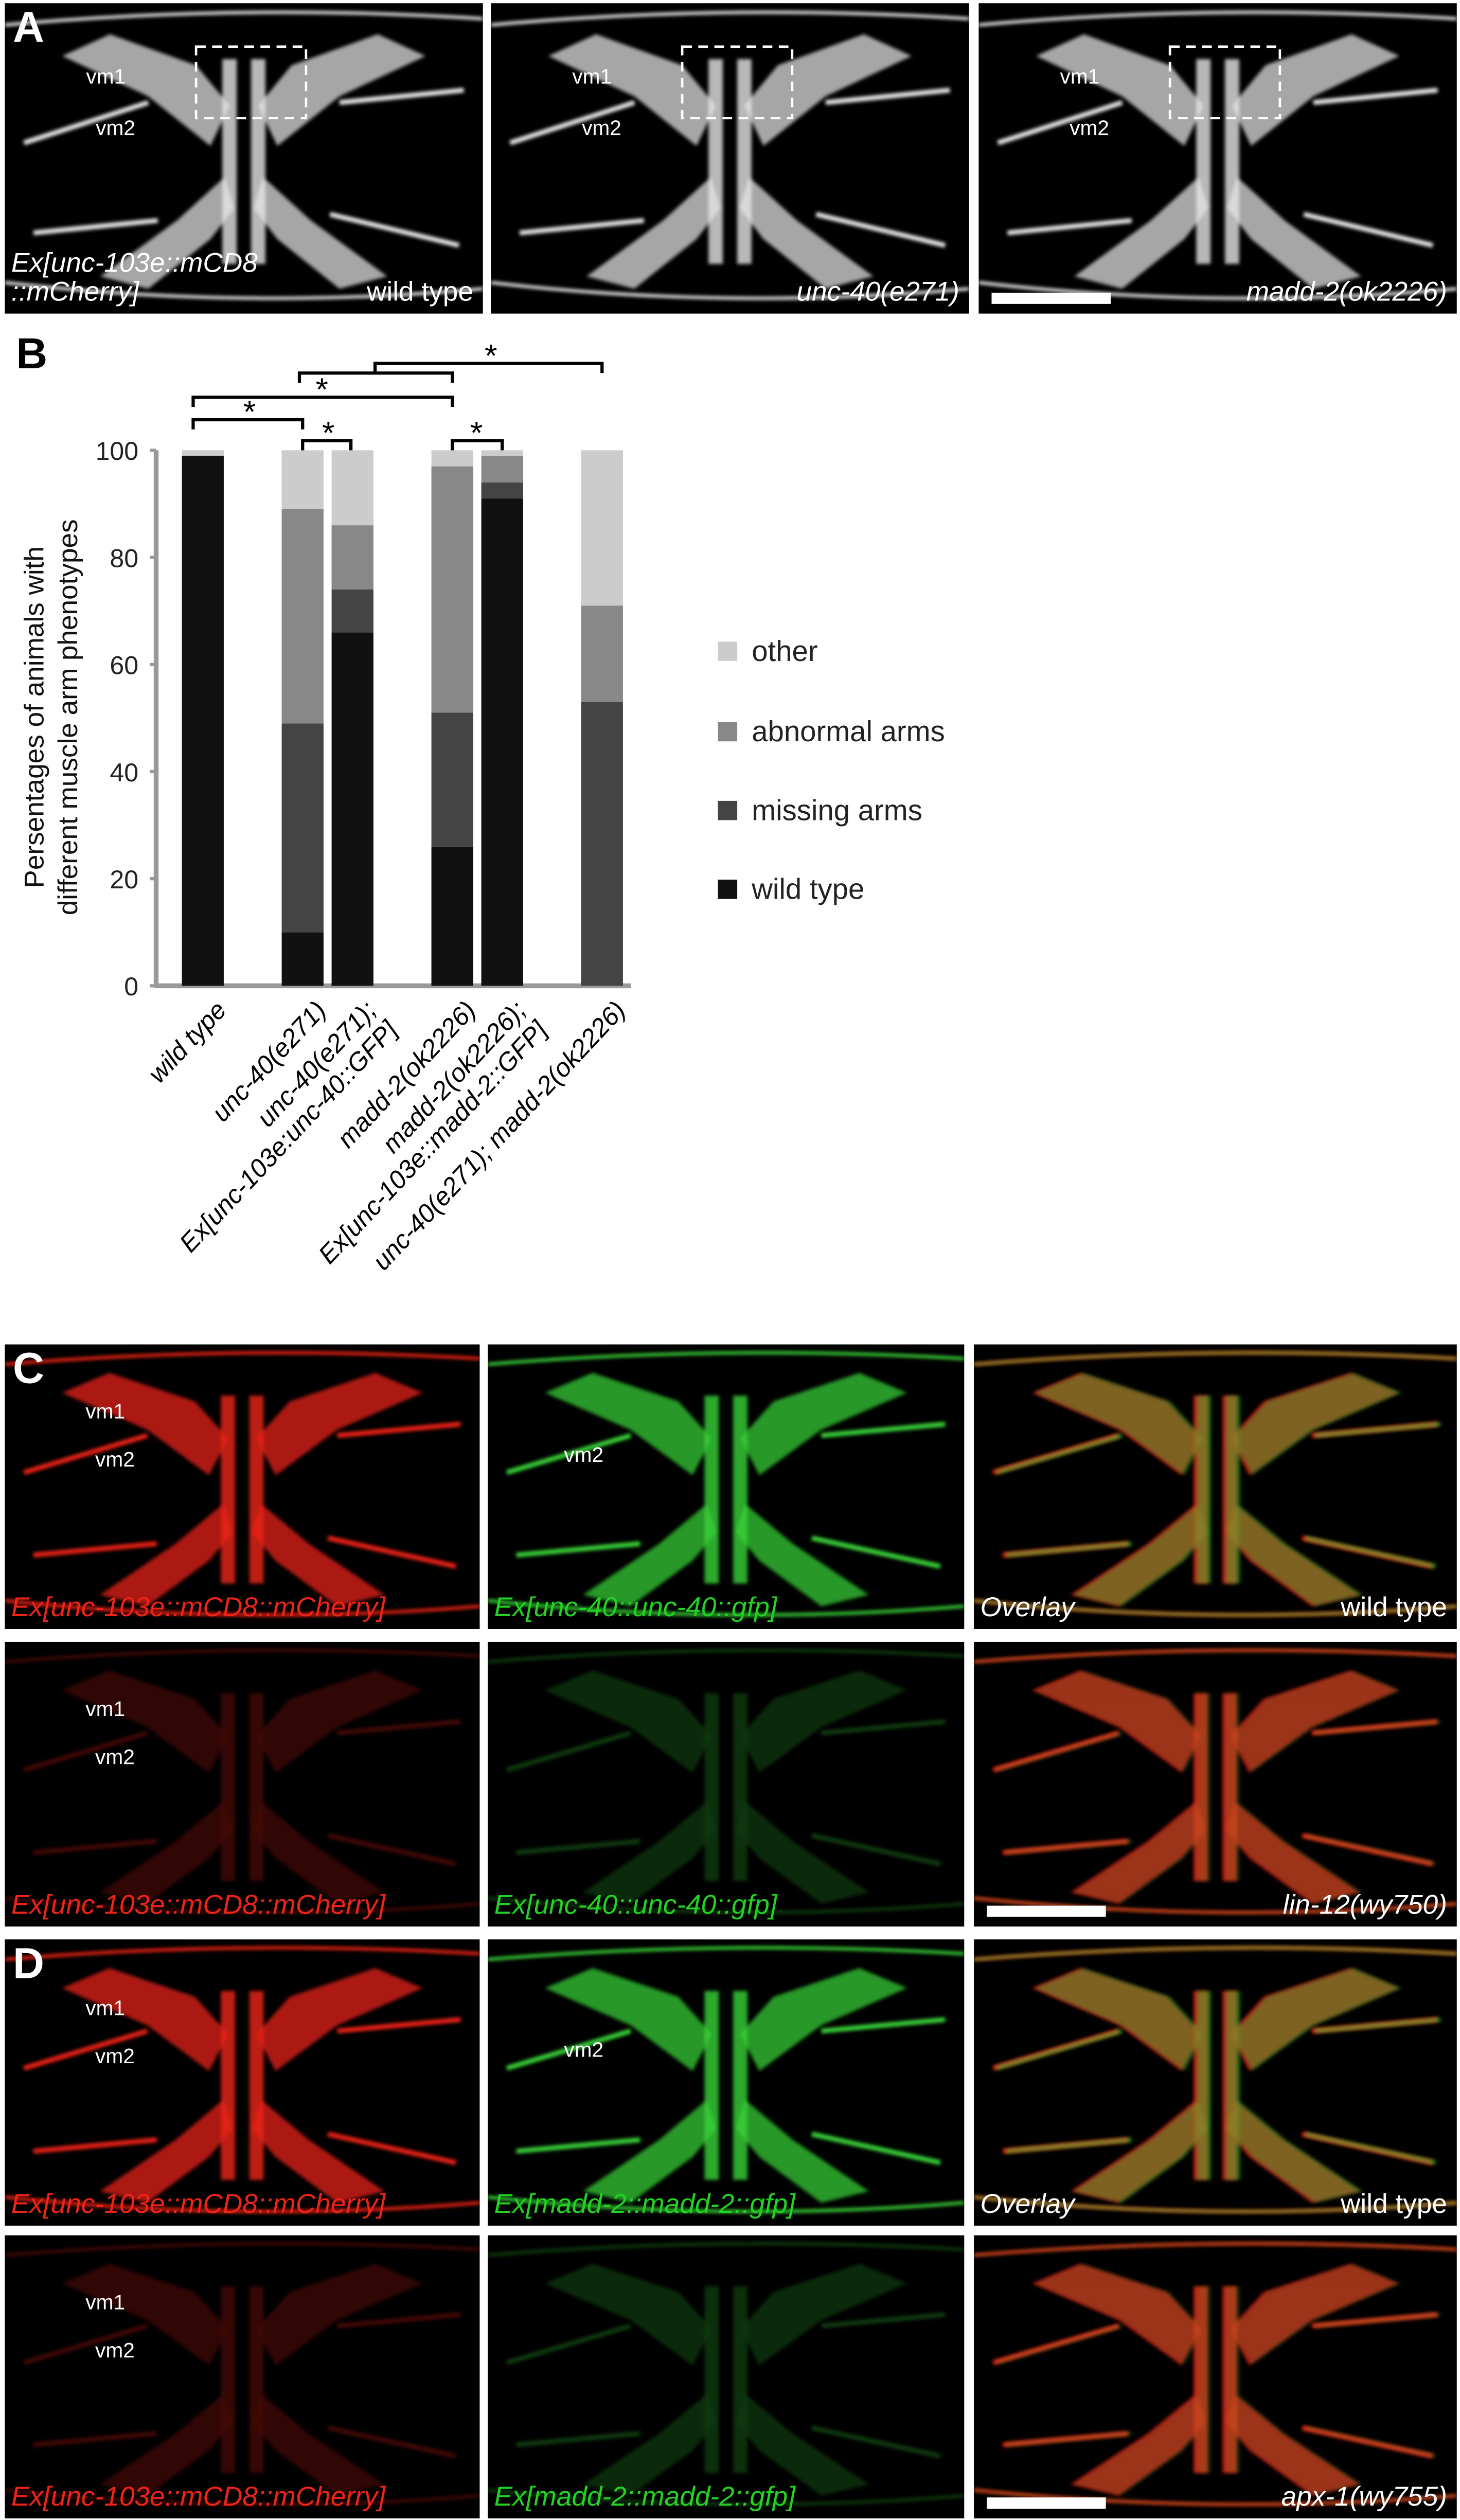 The width and height of the screenshot is (1460, 2520). What do you see at coordinates (784, 651) in the screenshot?
I see `legend-label: other` at bounding box center [784, 651].